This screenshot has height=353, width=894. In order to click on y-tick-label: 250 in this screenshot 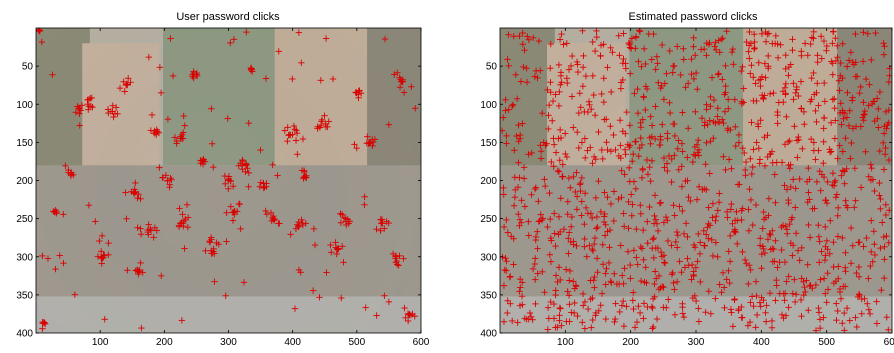, I will do `click(488, 219)`.